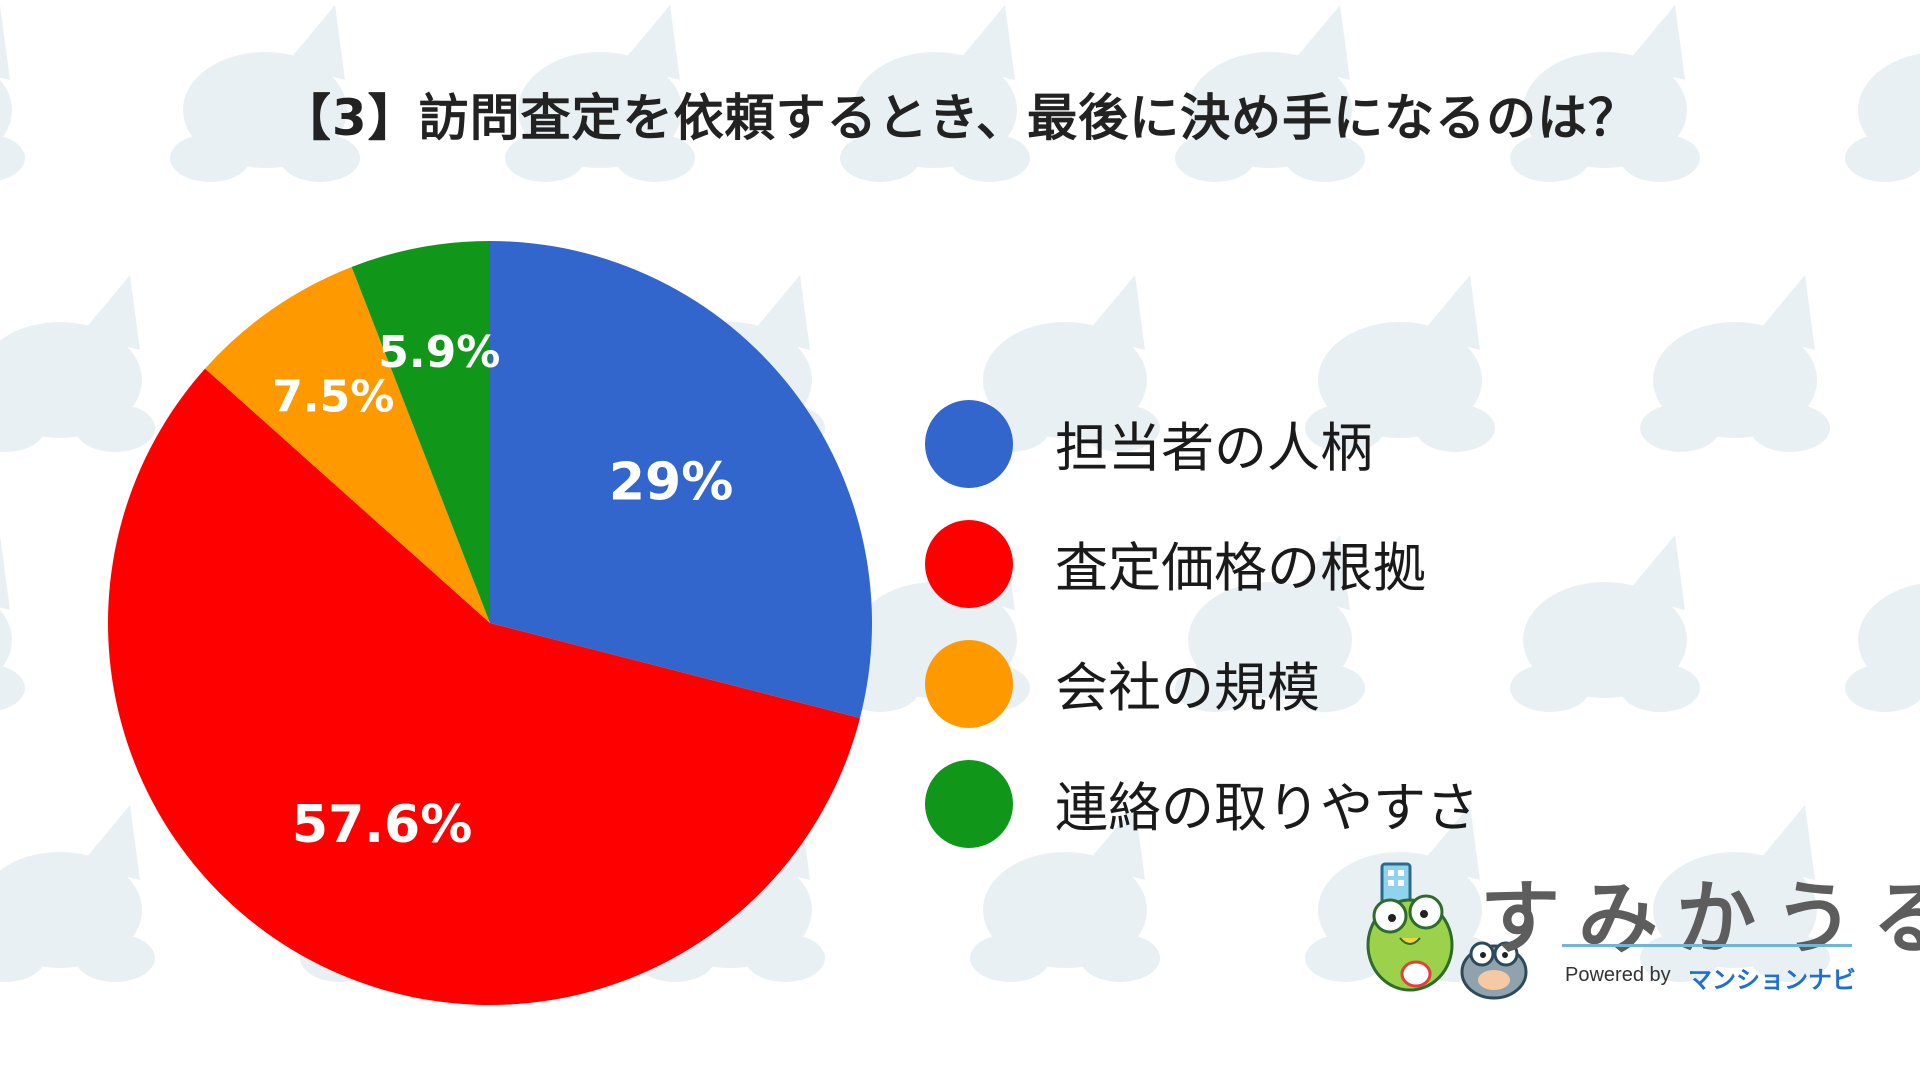 The width and height of the screenshot is (1920, 1080). What do you see at coordinates (1707, 945) in the screenshot?
I see `logo-divider` at bounding box center [1707, 945].